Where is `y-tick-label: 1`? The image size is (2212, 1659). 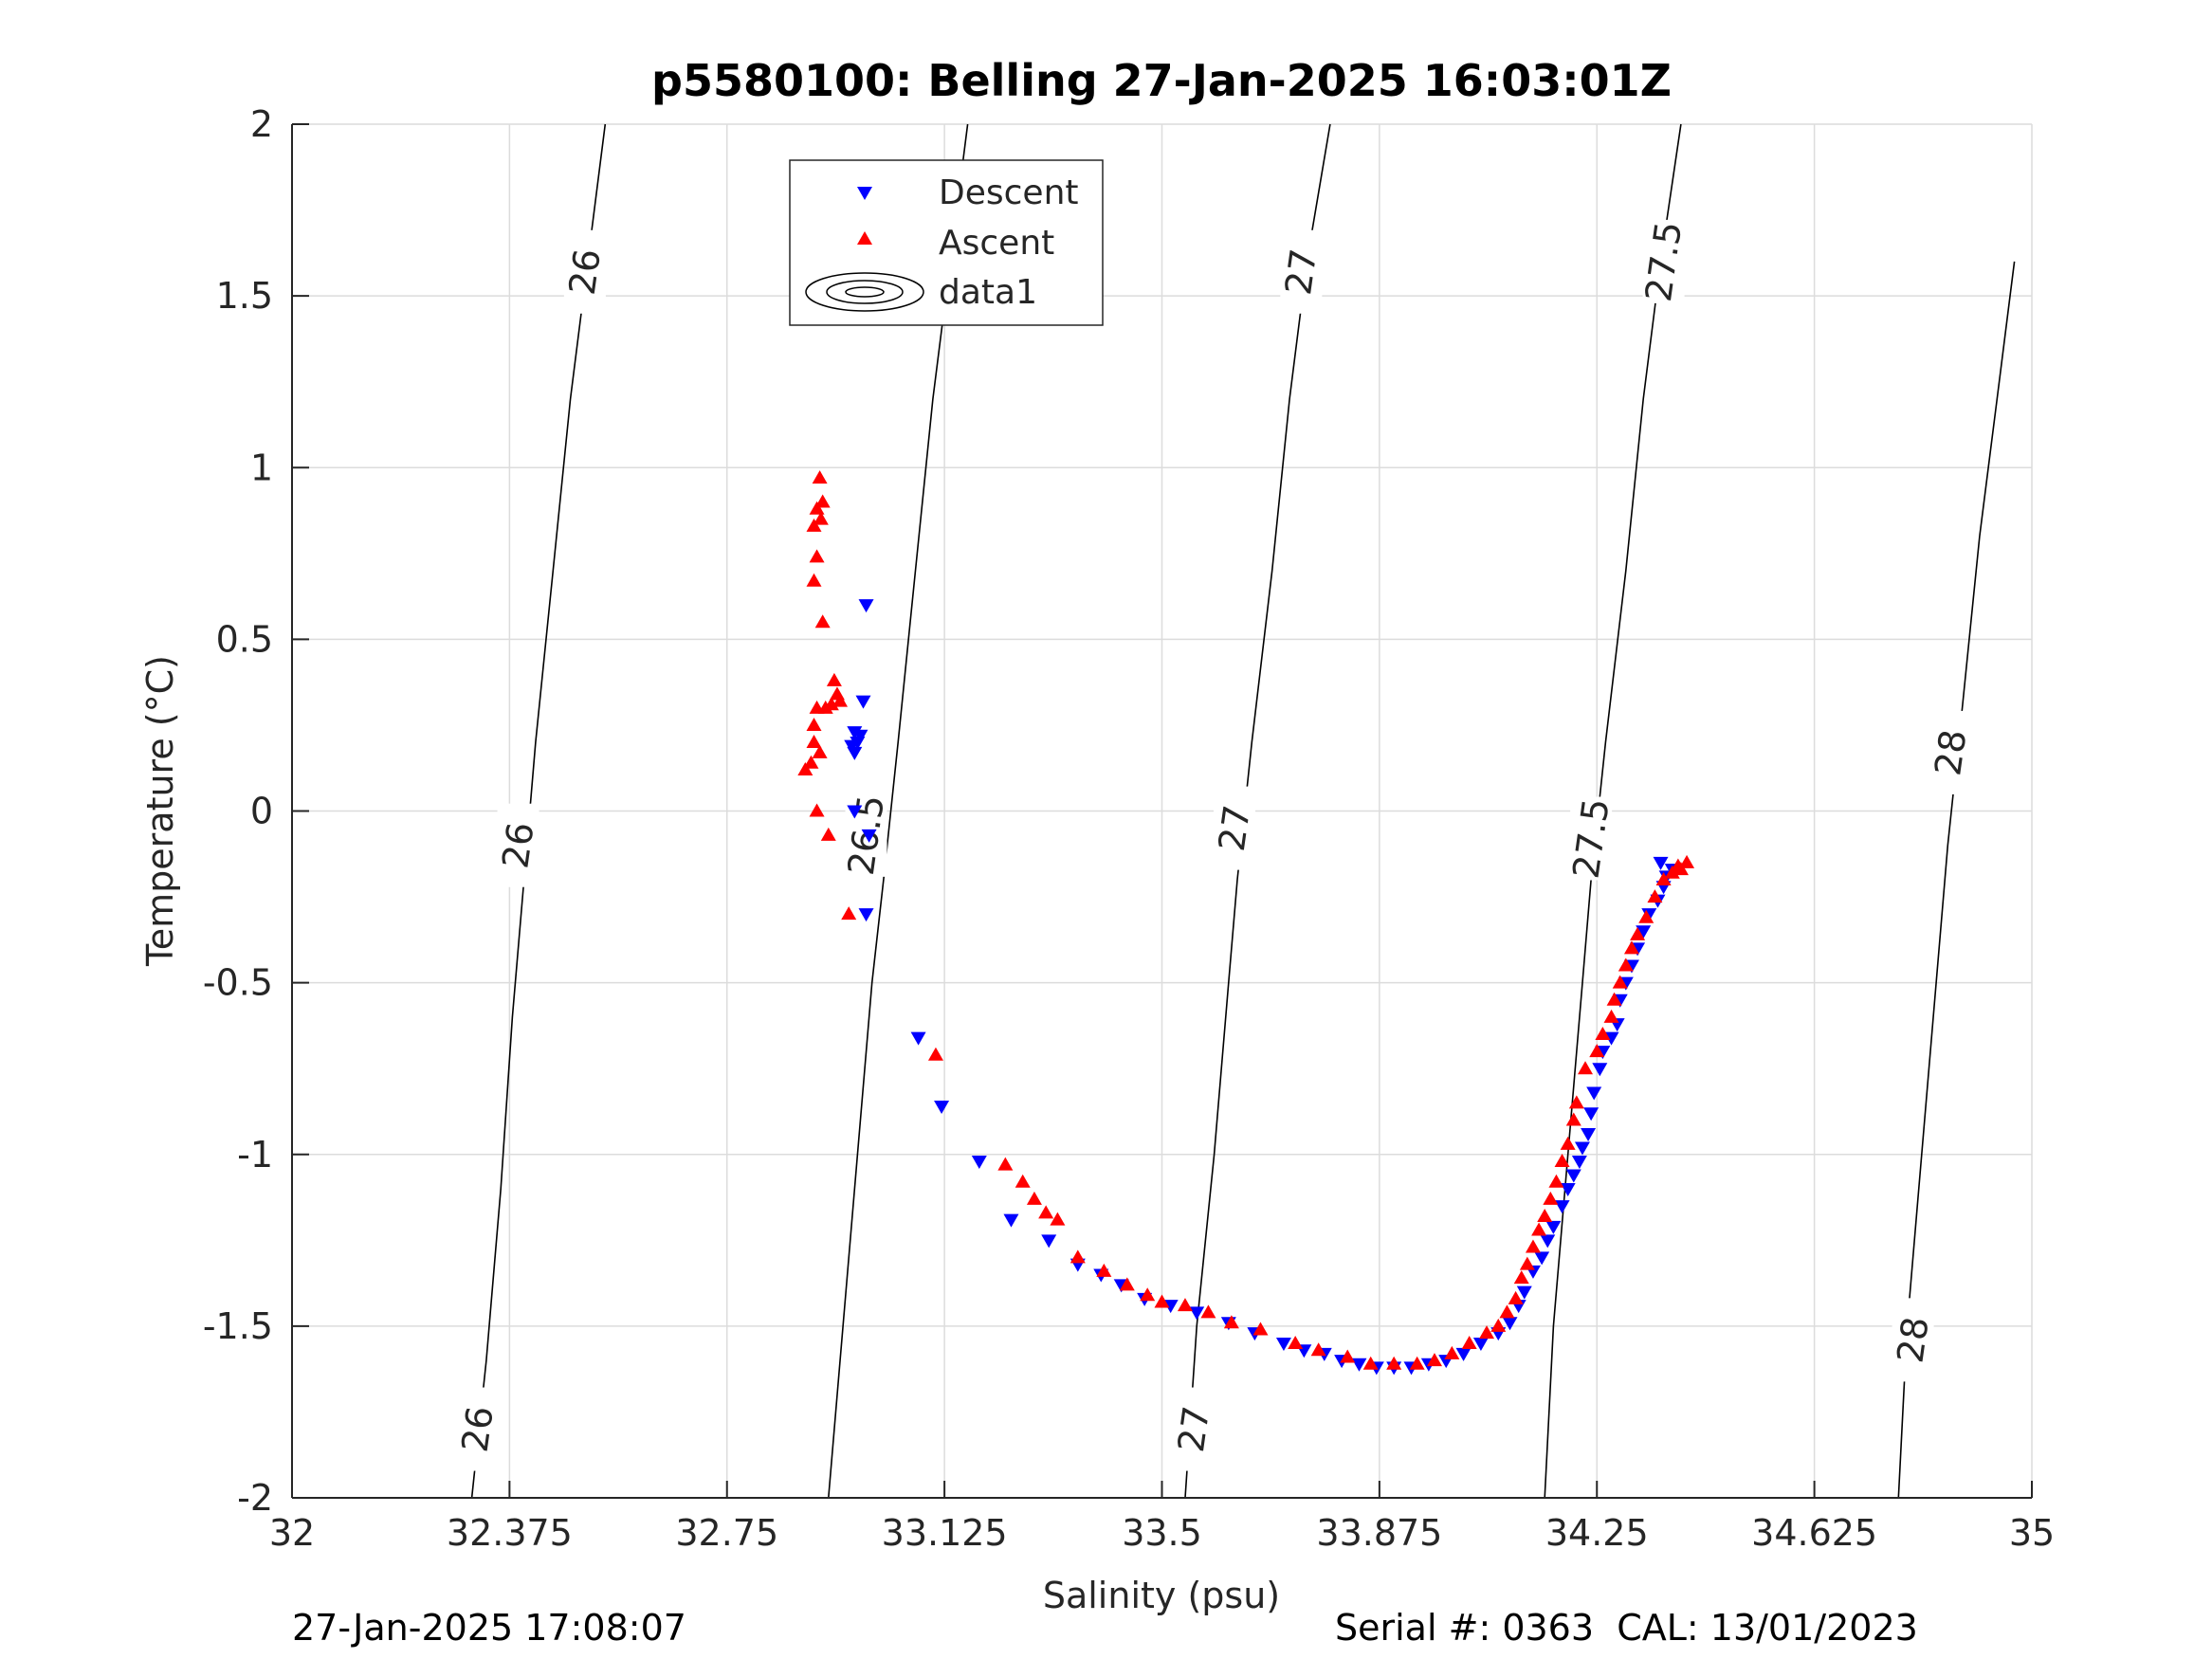
y-tick-label: 1 is located at coordinates (261, 467).